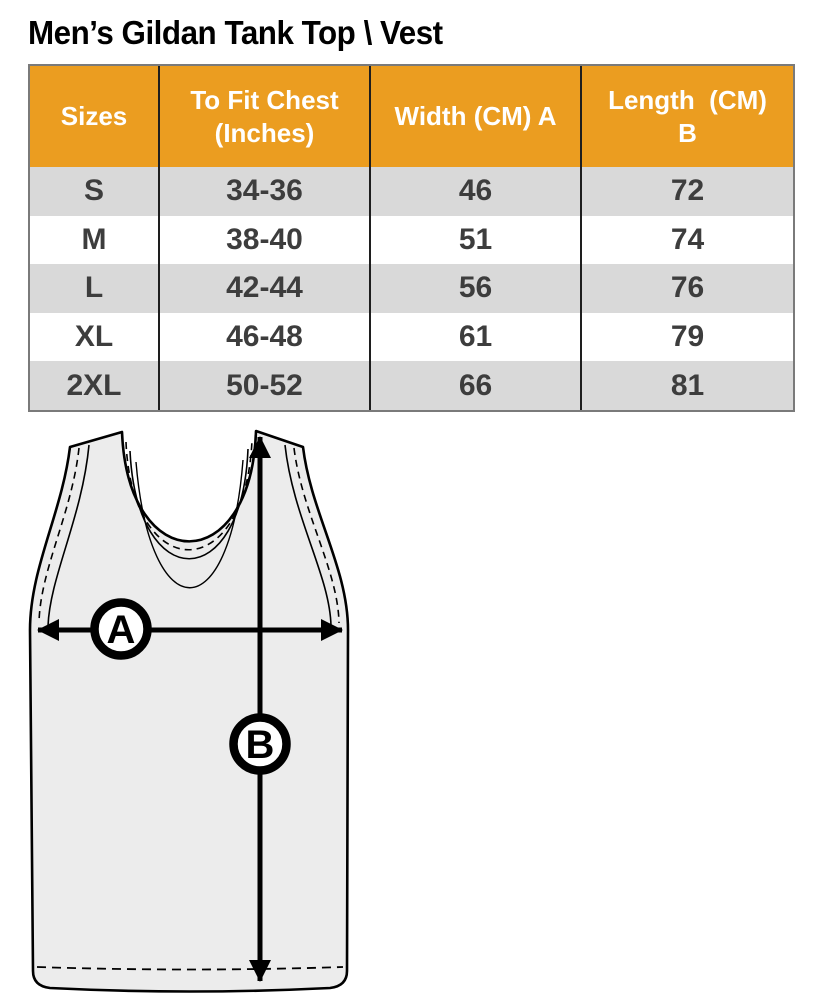  I want to click on header-line: Width (CM) A, so click(475, 116).